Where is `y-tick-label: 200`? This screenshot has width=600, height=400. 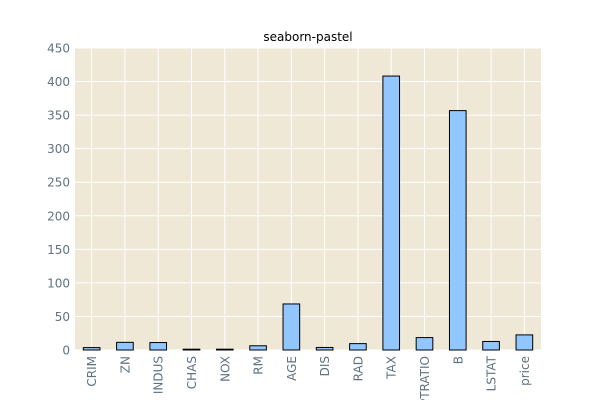
y-tick-label: 200 is located at coordinates (58, 216).